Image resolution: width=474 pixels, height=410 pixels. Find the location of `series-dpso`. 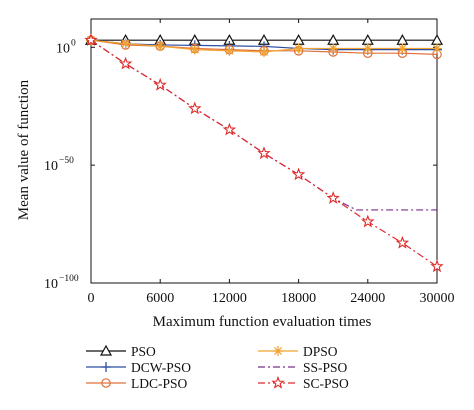

series-dpso is located at coordinates (264, 46).